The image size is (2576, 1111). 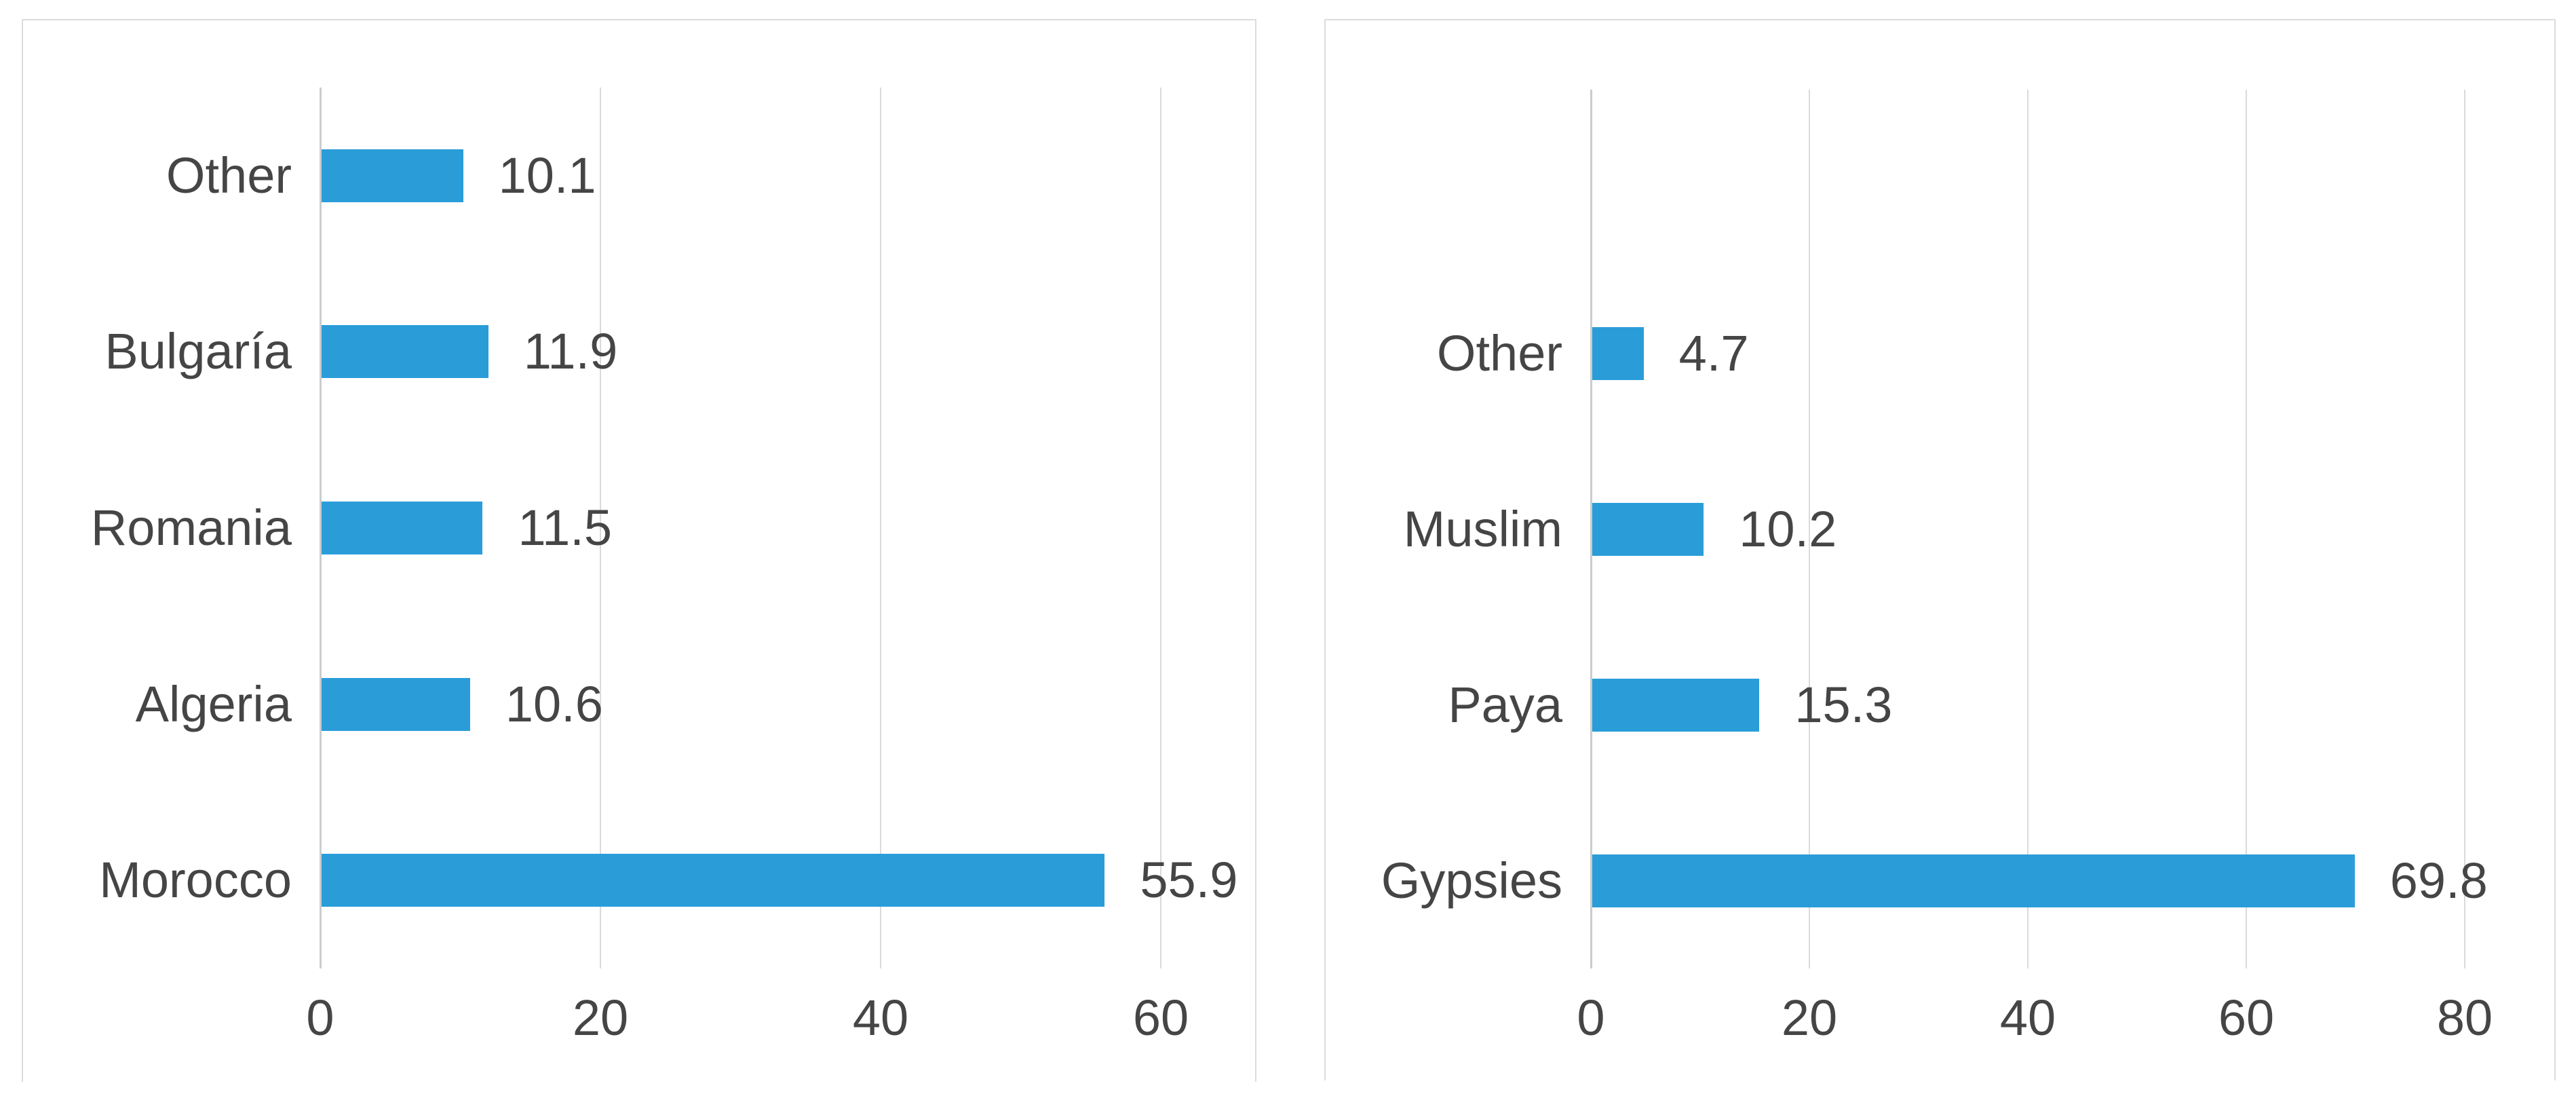 What do you see at coordinates (547, 175) in the screenshot?
I see `bar-value-label: 10.1` at bounding box center [547, 175].